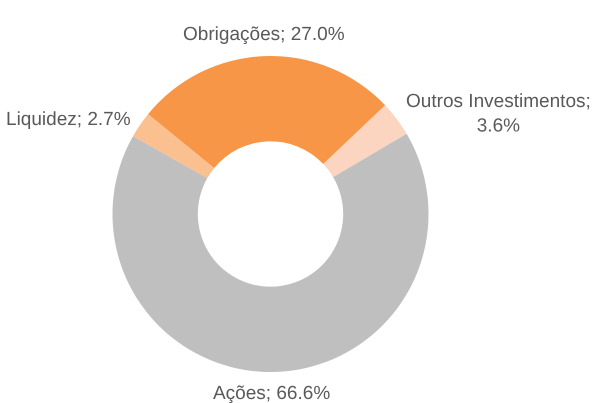 Image resolution: width=612 pixels, height=403 pixels. Describe the element at coordinates (271, 393) in the screenshot. I see `slice-label: Ações; 66.6%` at that location.